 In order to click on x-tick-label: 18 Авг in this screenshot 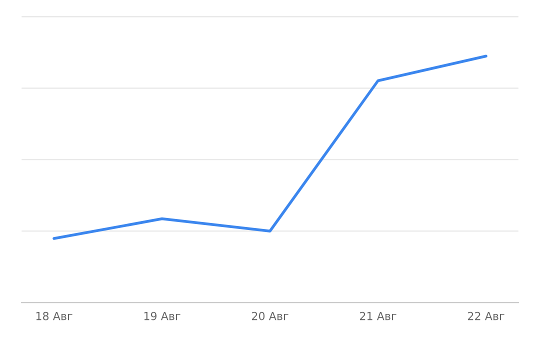, I will do `click(54, 316)`.